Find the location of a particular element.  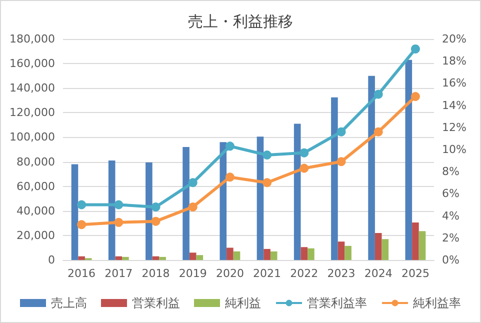

x-tick-label: 2021 is located at coordinates (267, 273).